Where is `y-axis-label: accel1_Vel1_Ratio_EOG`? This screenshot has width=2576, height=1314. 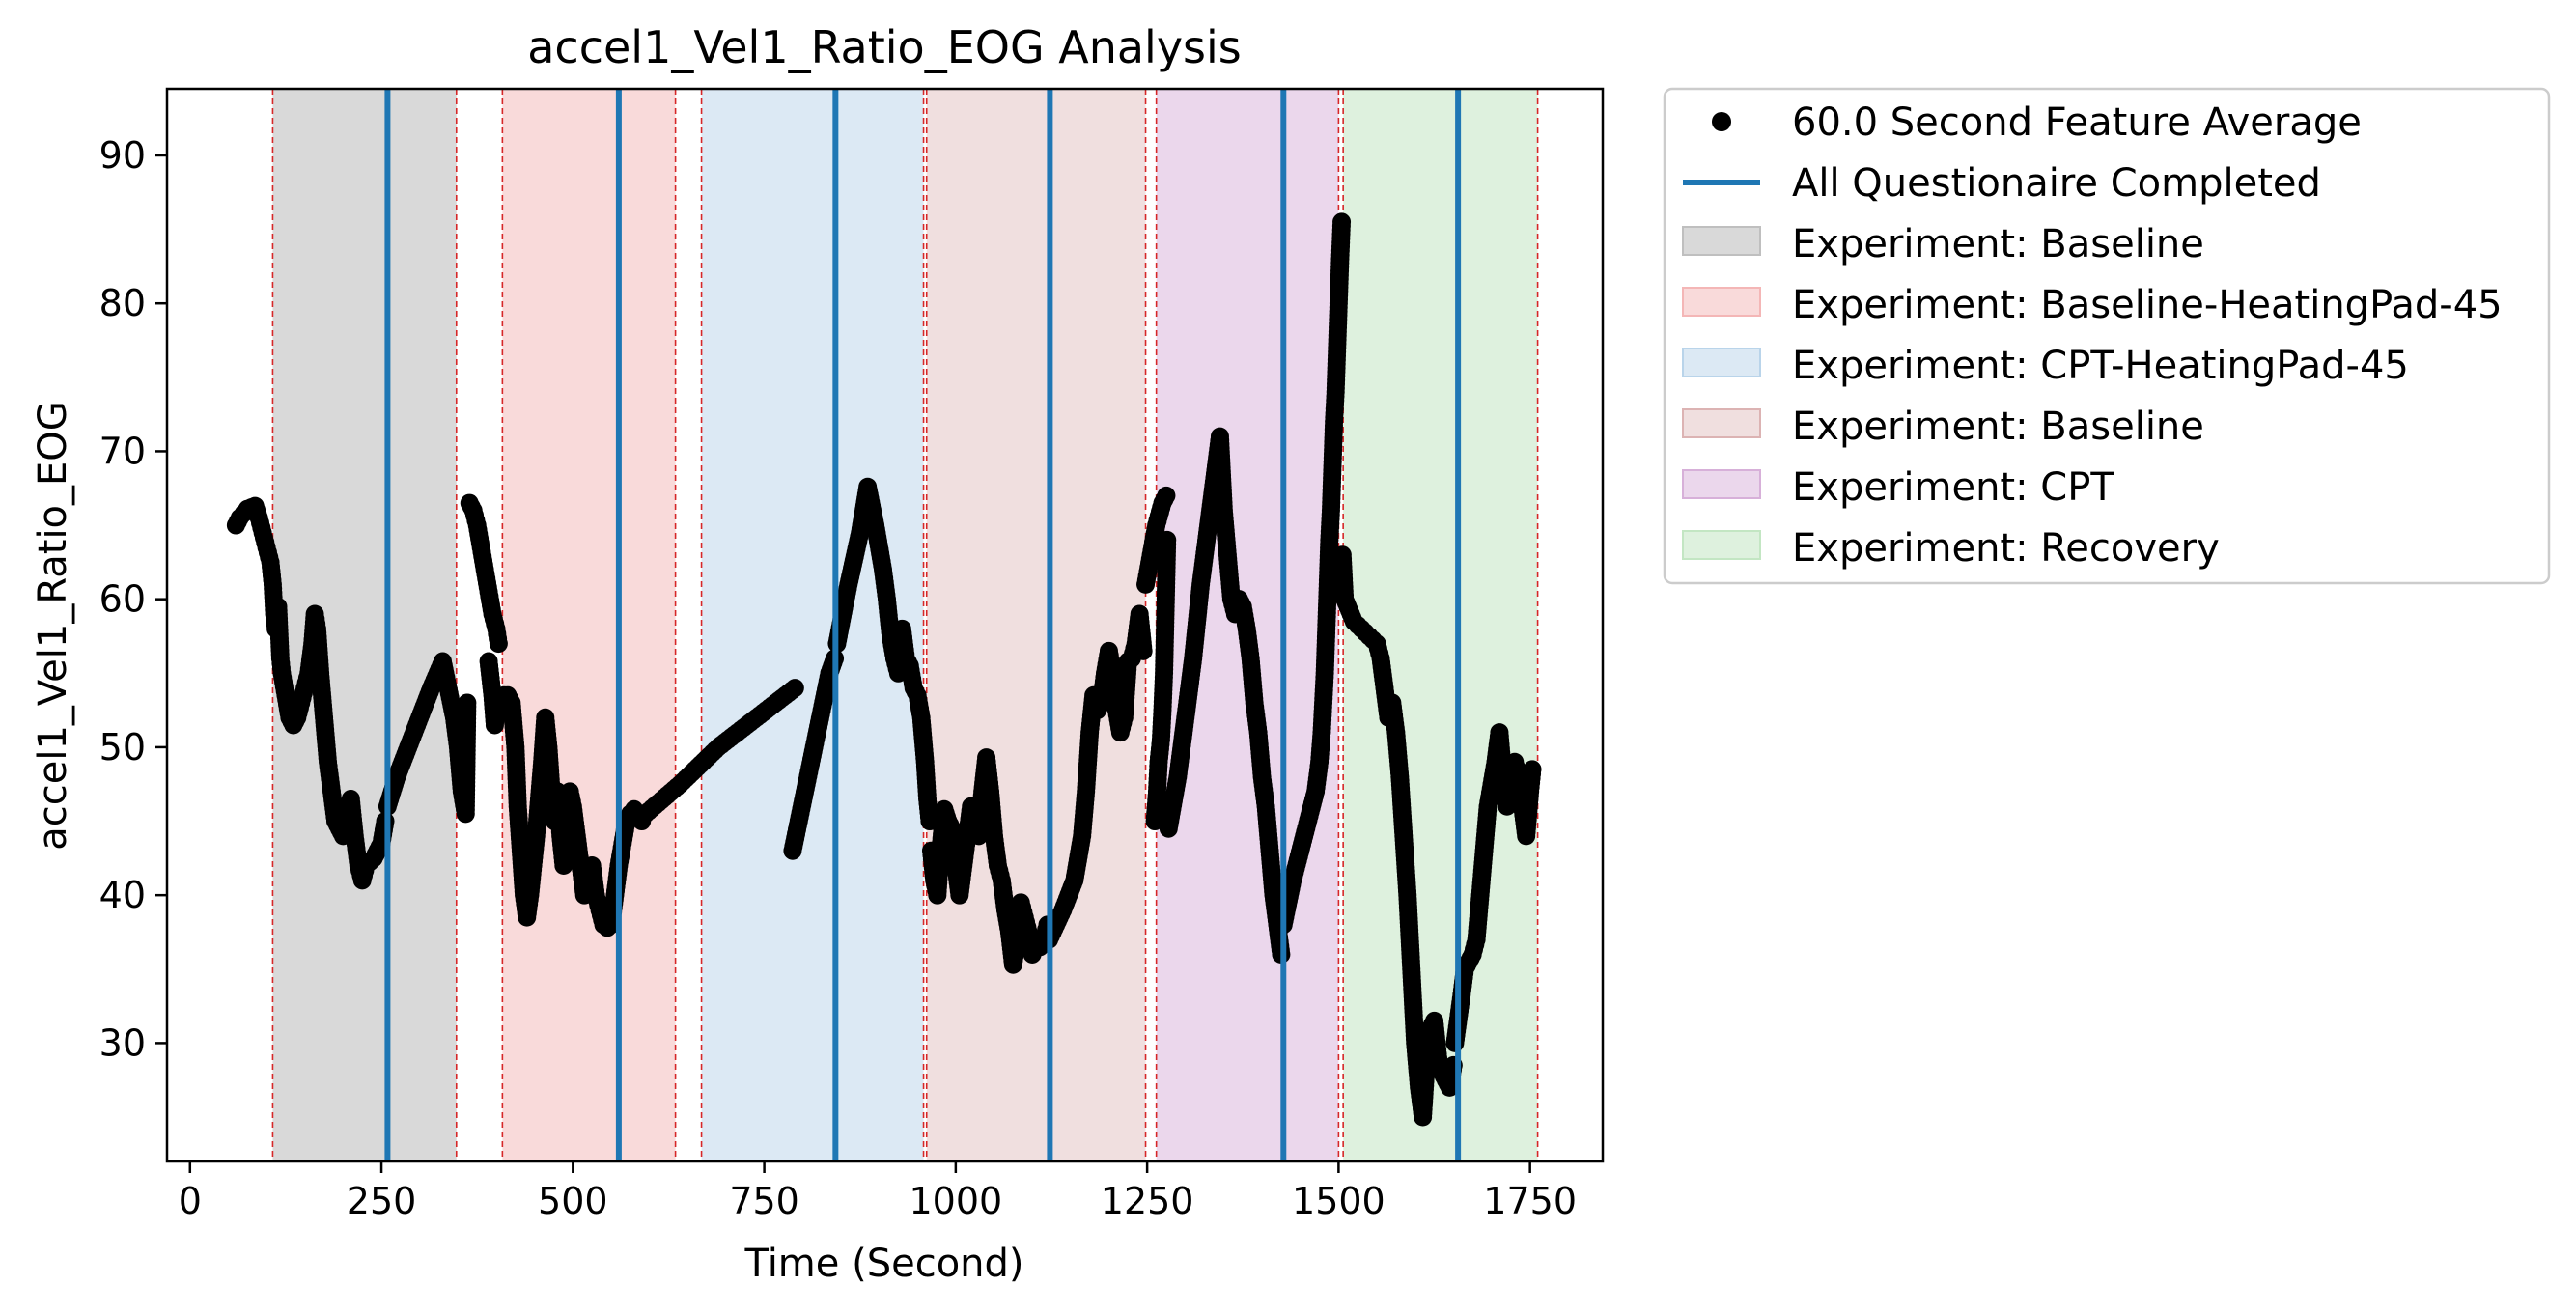
y-axis-label: accel1_Vel1_Ratio_EOG is located at coordinates (53, 626).